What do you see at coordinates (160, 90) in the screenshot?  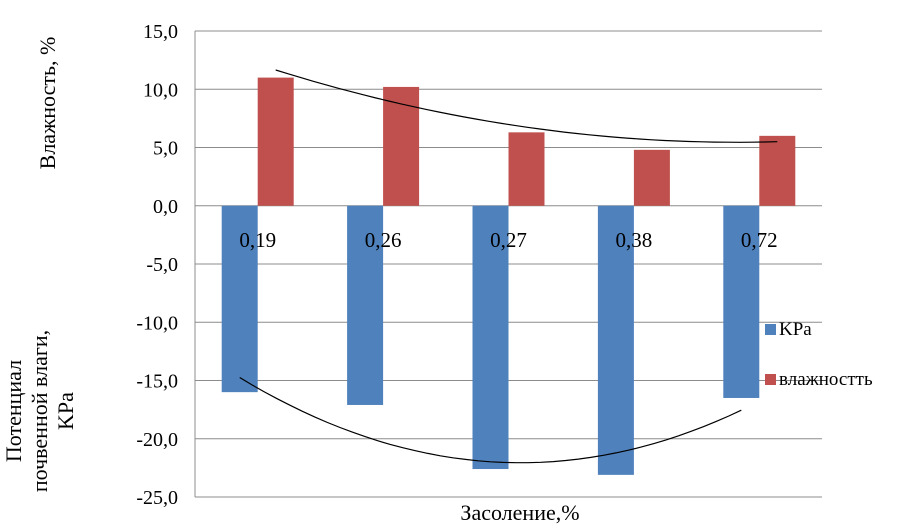 I see `y-tick-label: 10,0` at bounding box center [160, 90].